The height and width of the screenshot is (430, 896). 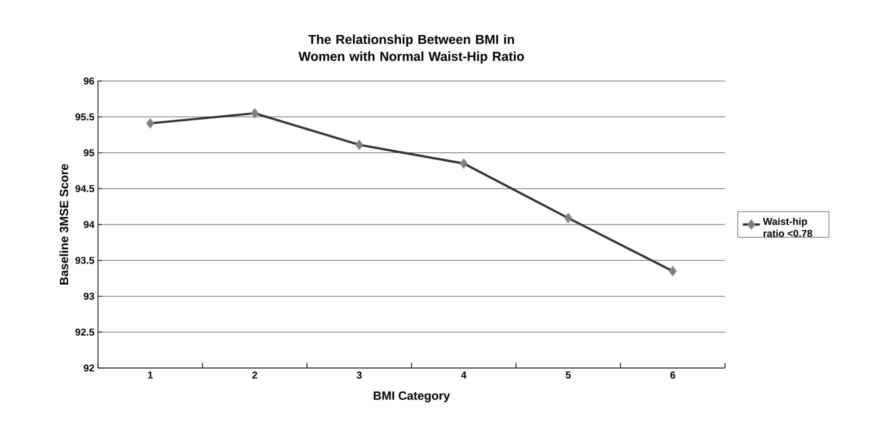 I want to click on x-tick-label: 1, so click(x=150, y=375).